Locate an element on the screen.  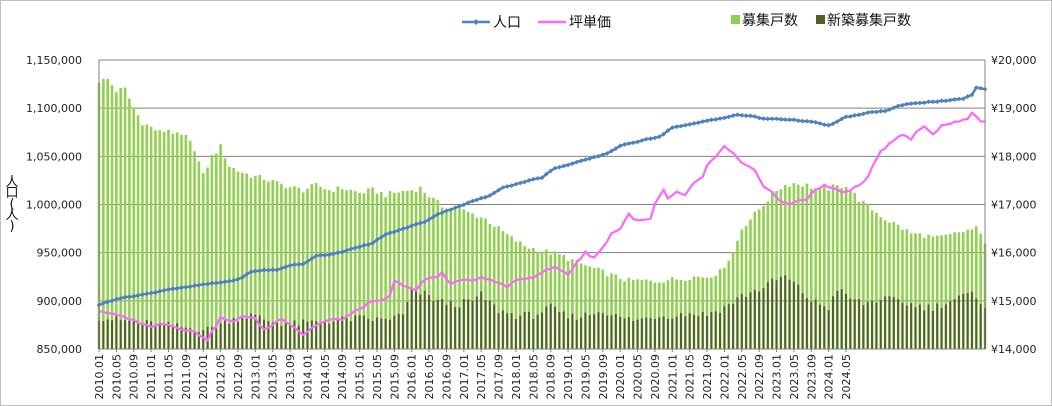
legend: 人口 坪単価 募集戸数 新築募集戸数 is located at coordinates (686, 21).